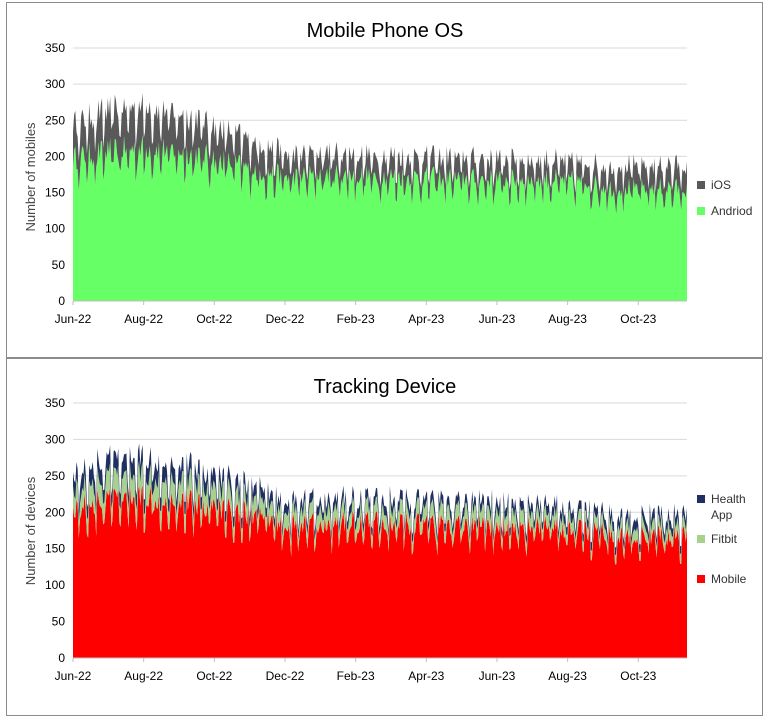 This screenshot has width=768, height=724. Describe the element at coordinates (385, 31) in the screenshot. I see `chart-title: Mobile Phone OS` at that location.